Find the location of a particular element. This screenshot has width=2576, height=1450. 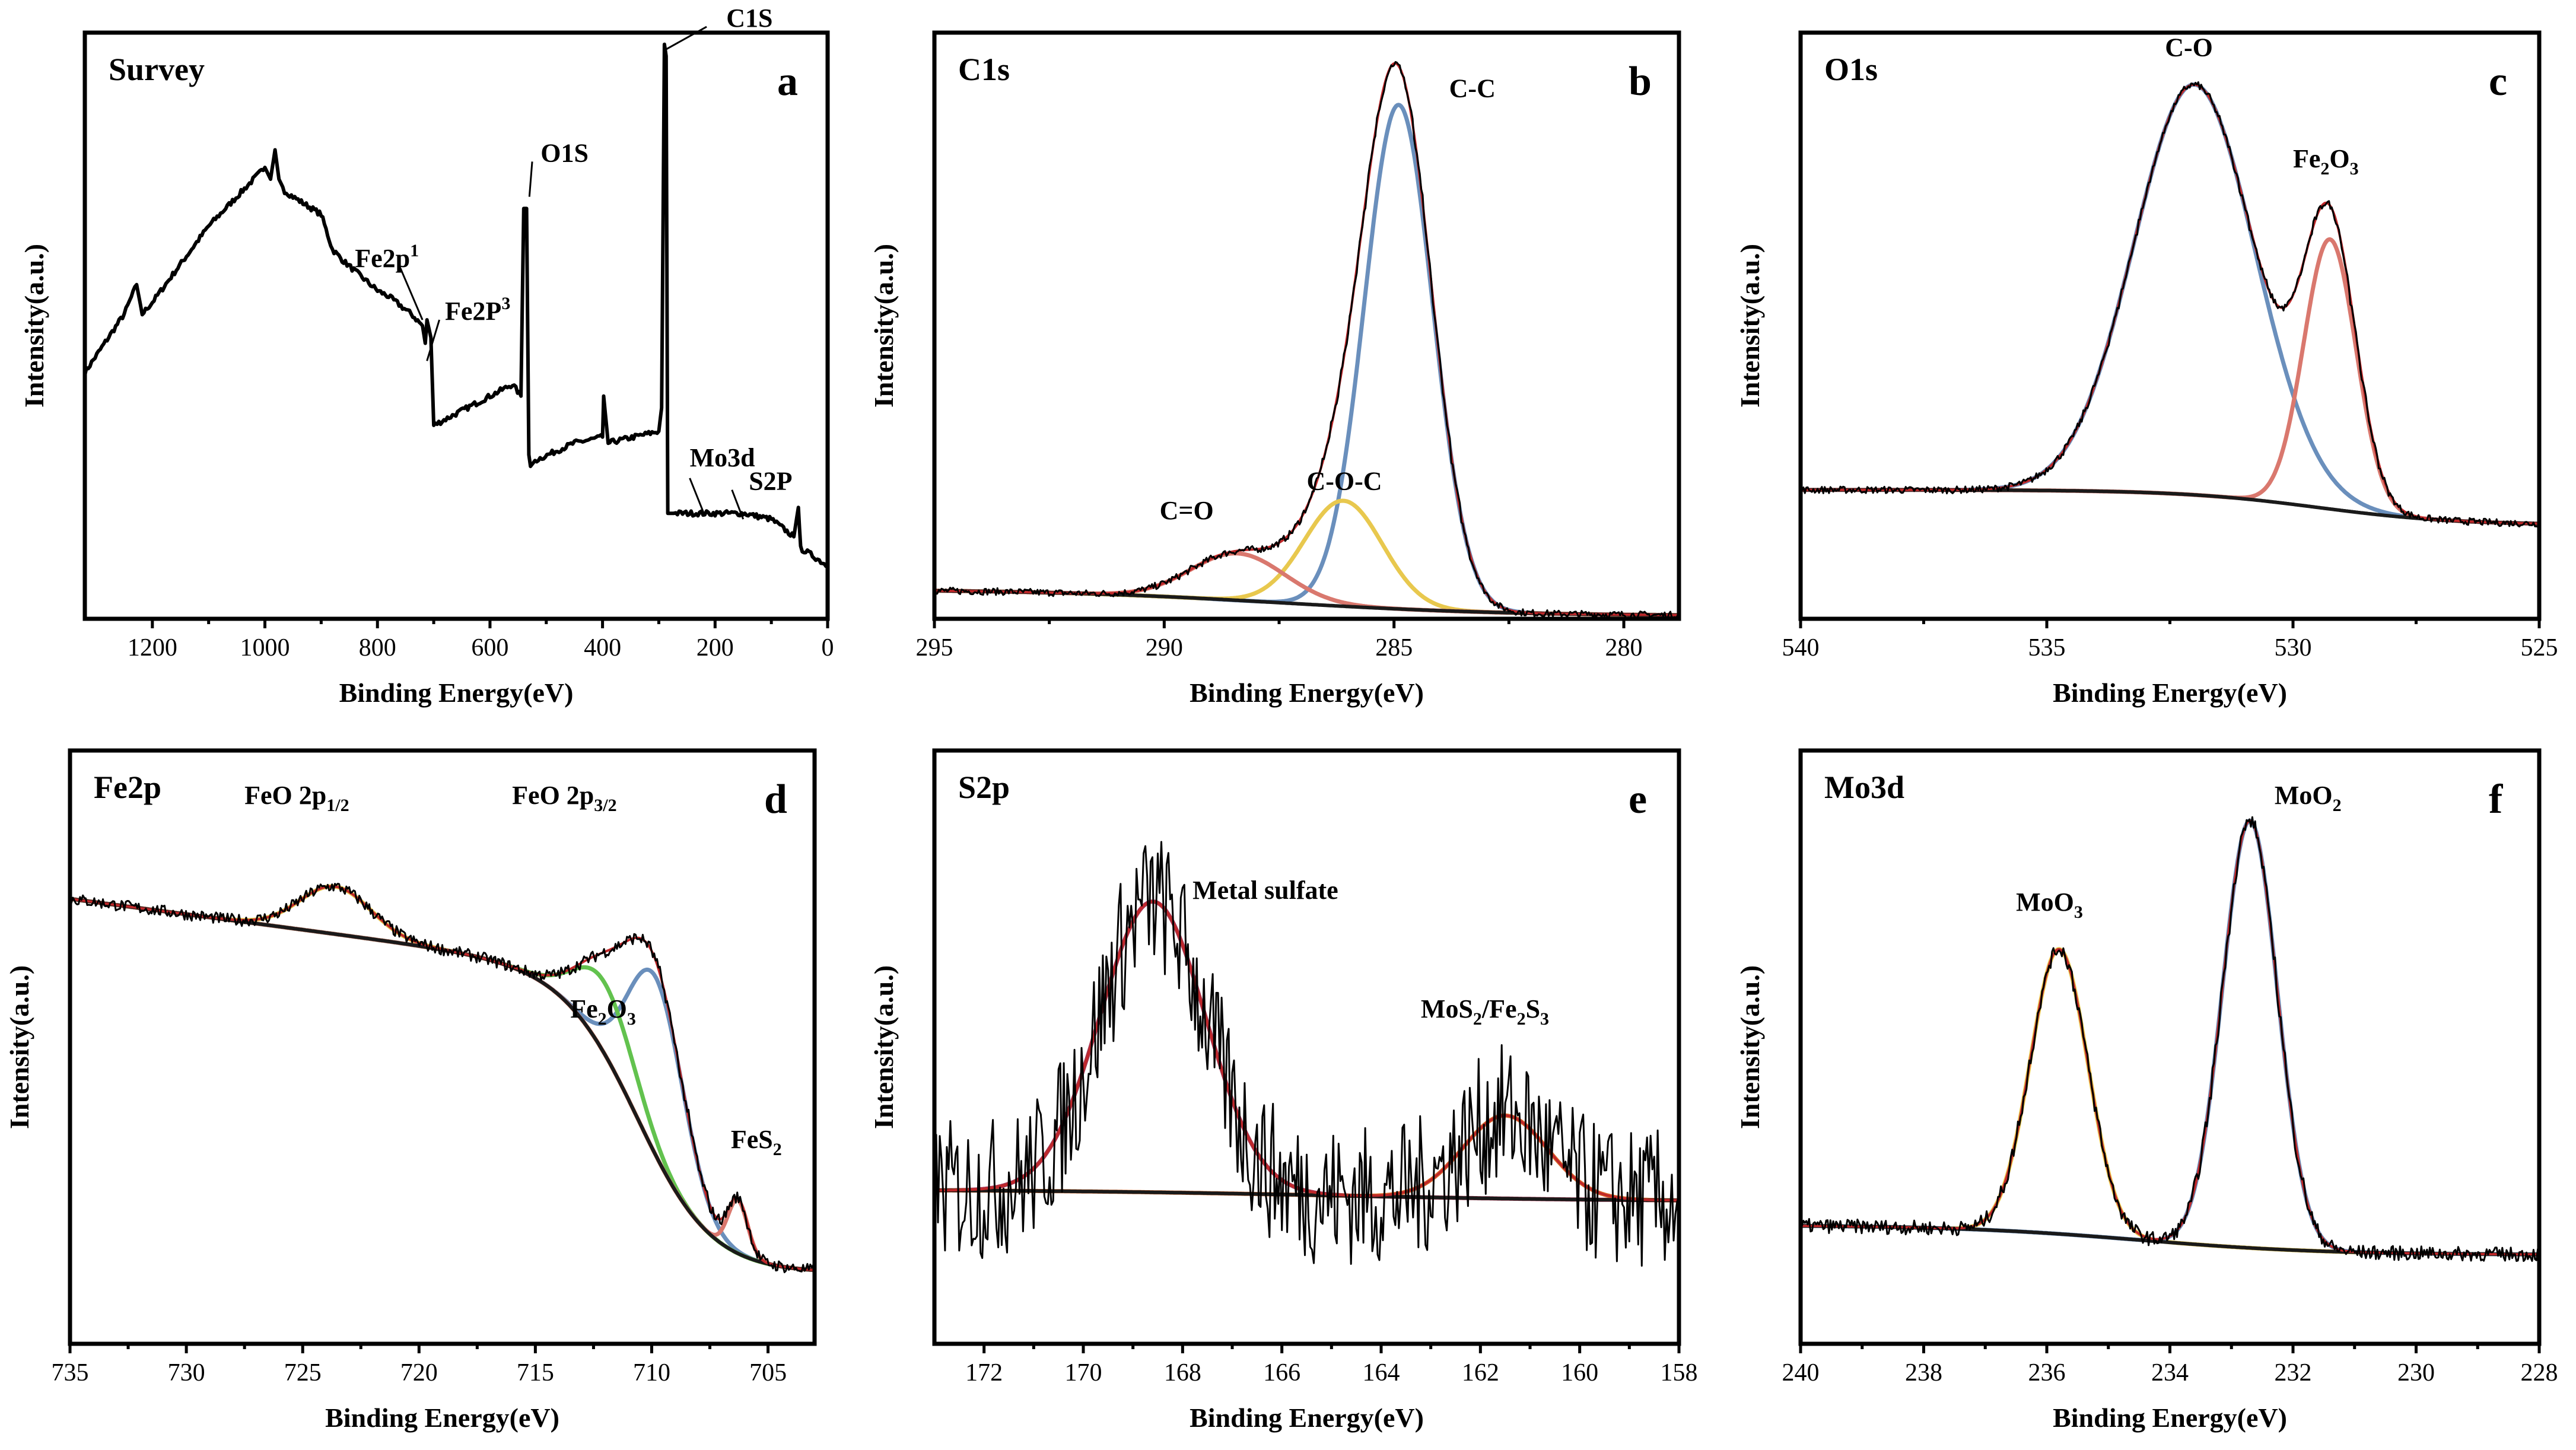

x-tick-label: 230 is located at coordinates (2416, 1373).